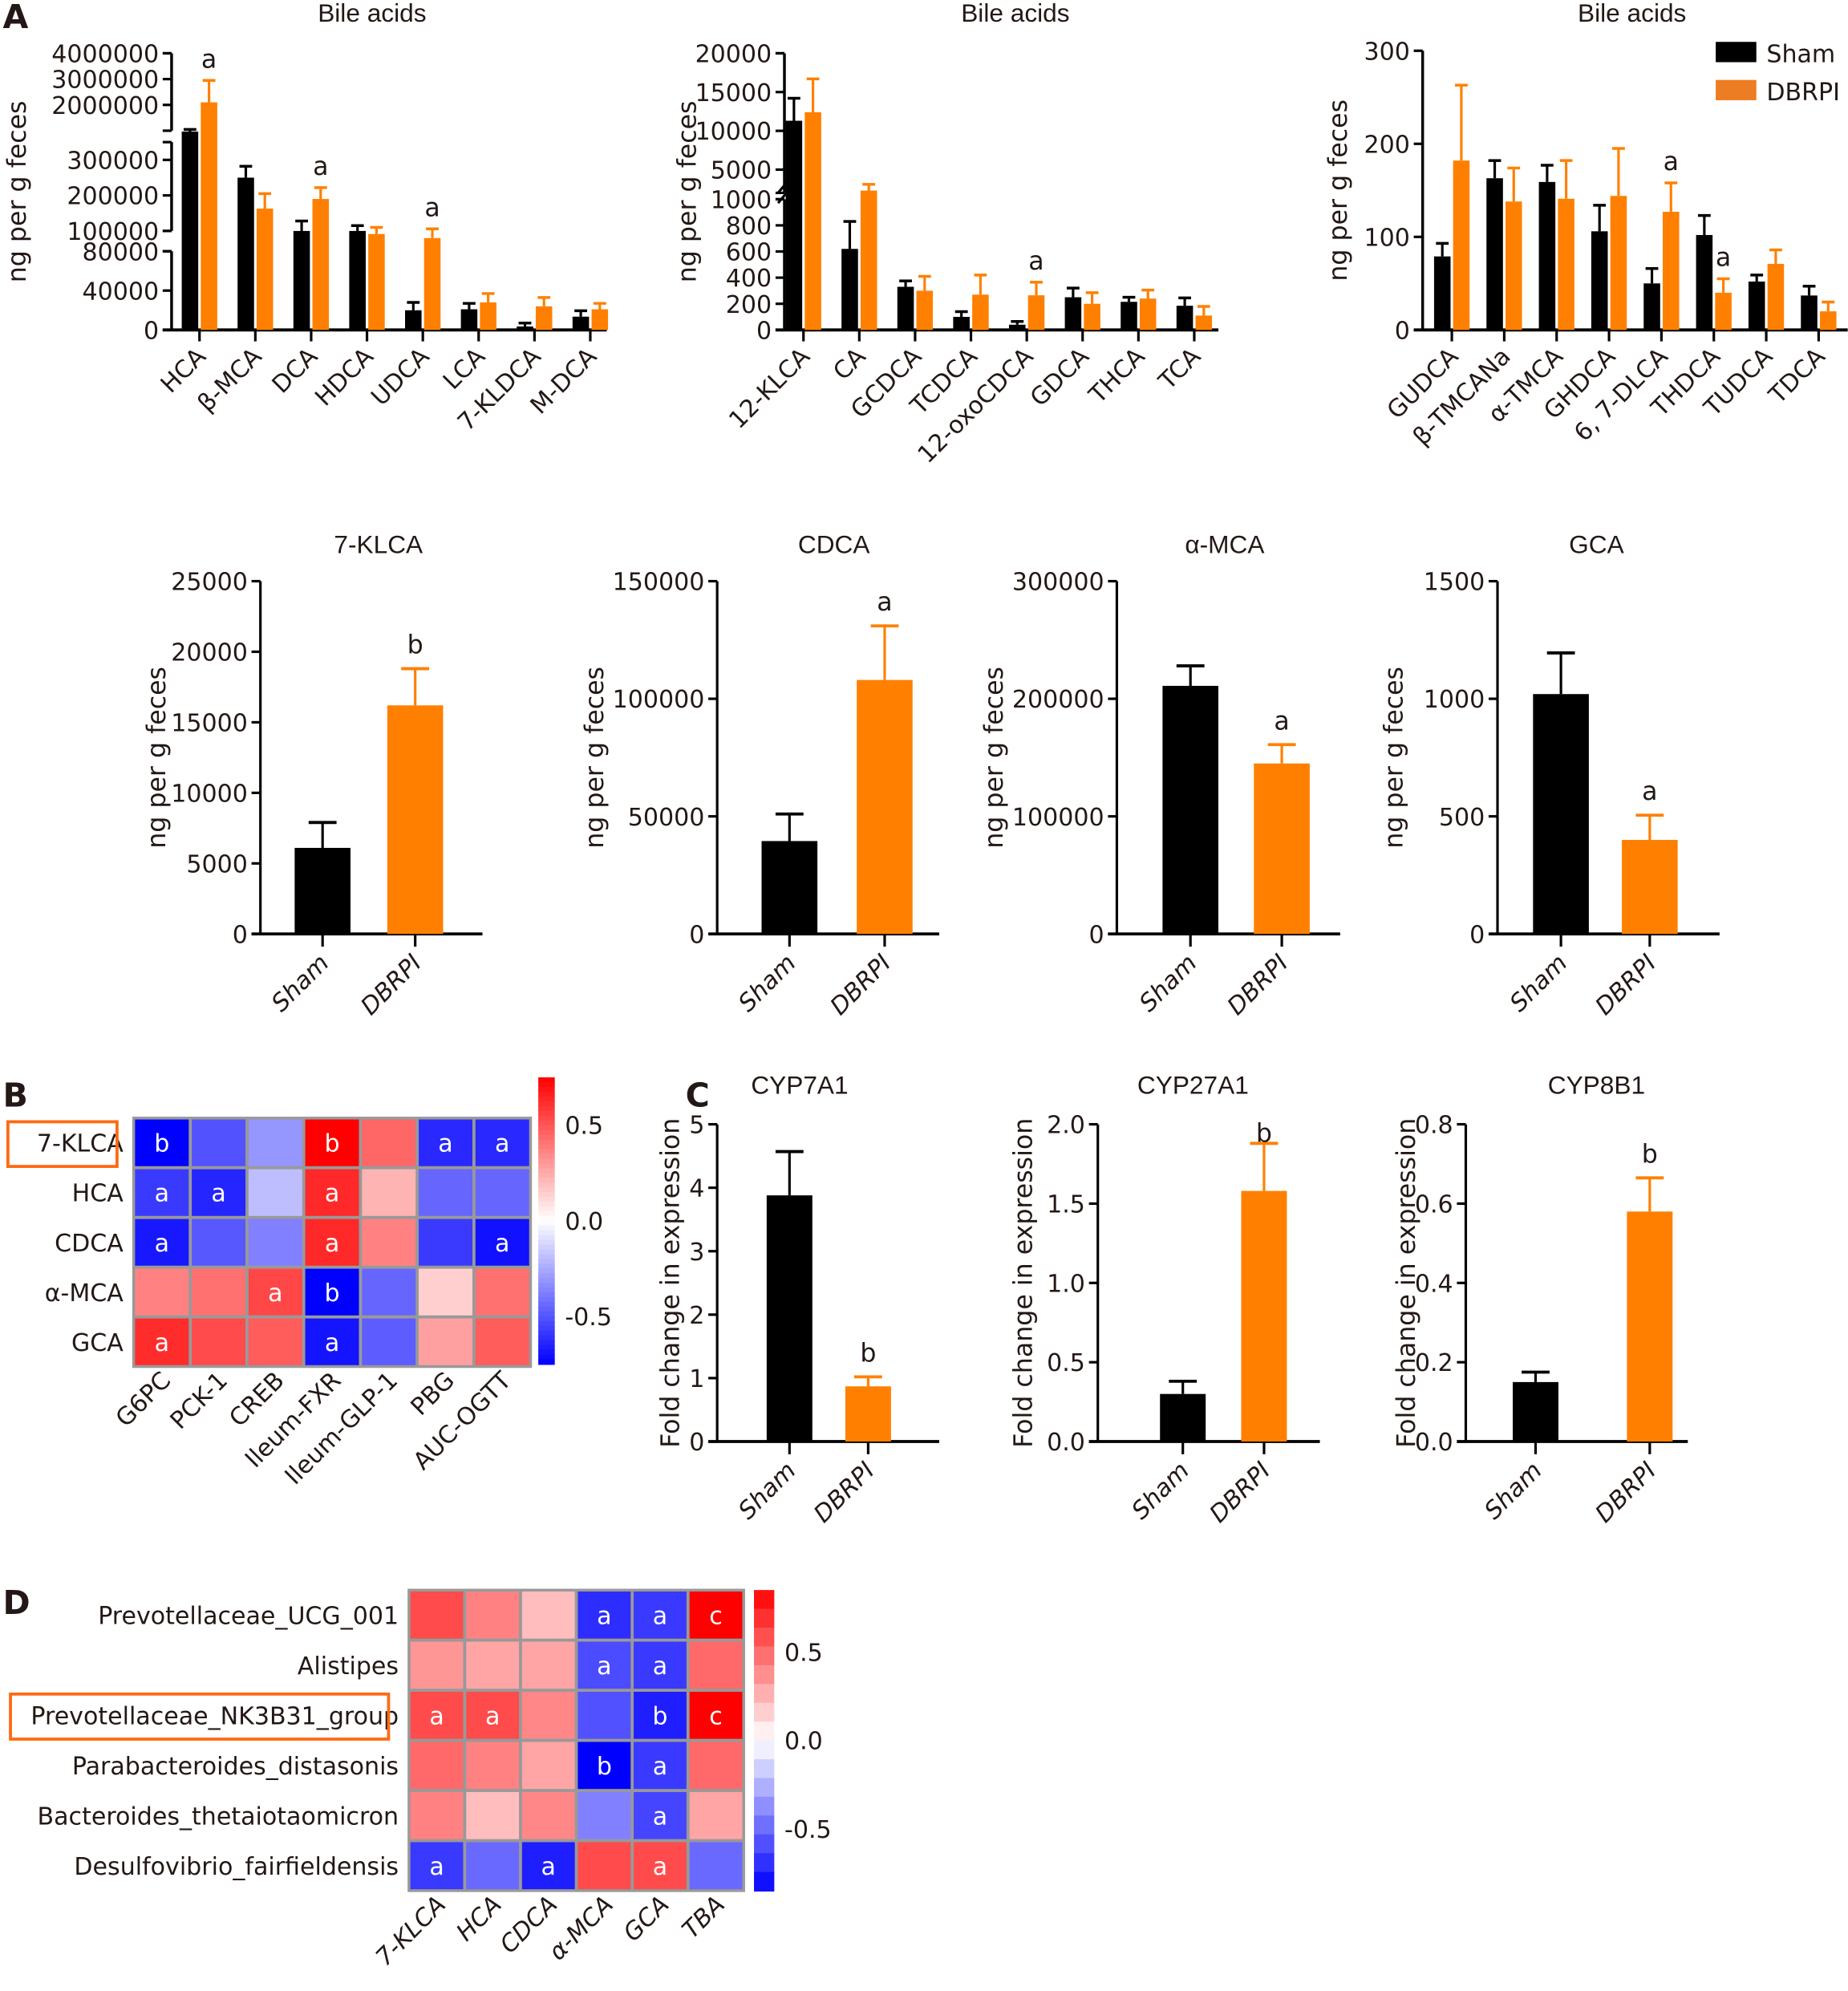 This screenshot has width=1848, height=1991. Describe the element at coordinates (1264, 1134) in the screenshot. I see `significance-label: b` at that location.